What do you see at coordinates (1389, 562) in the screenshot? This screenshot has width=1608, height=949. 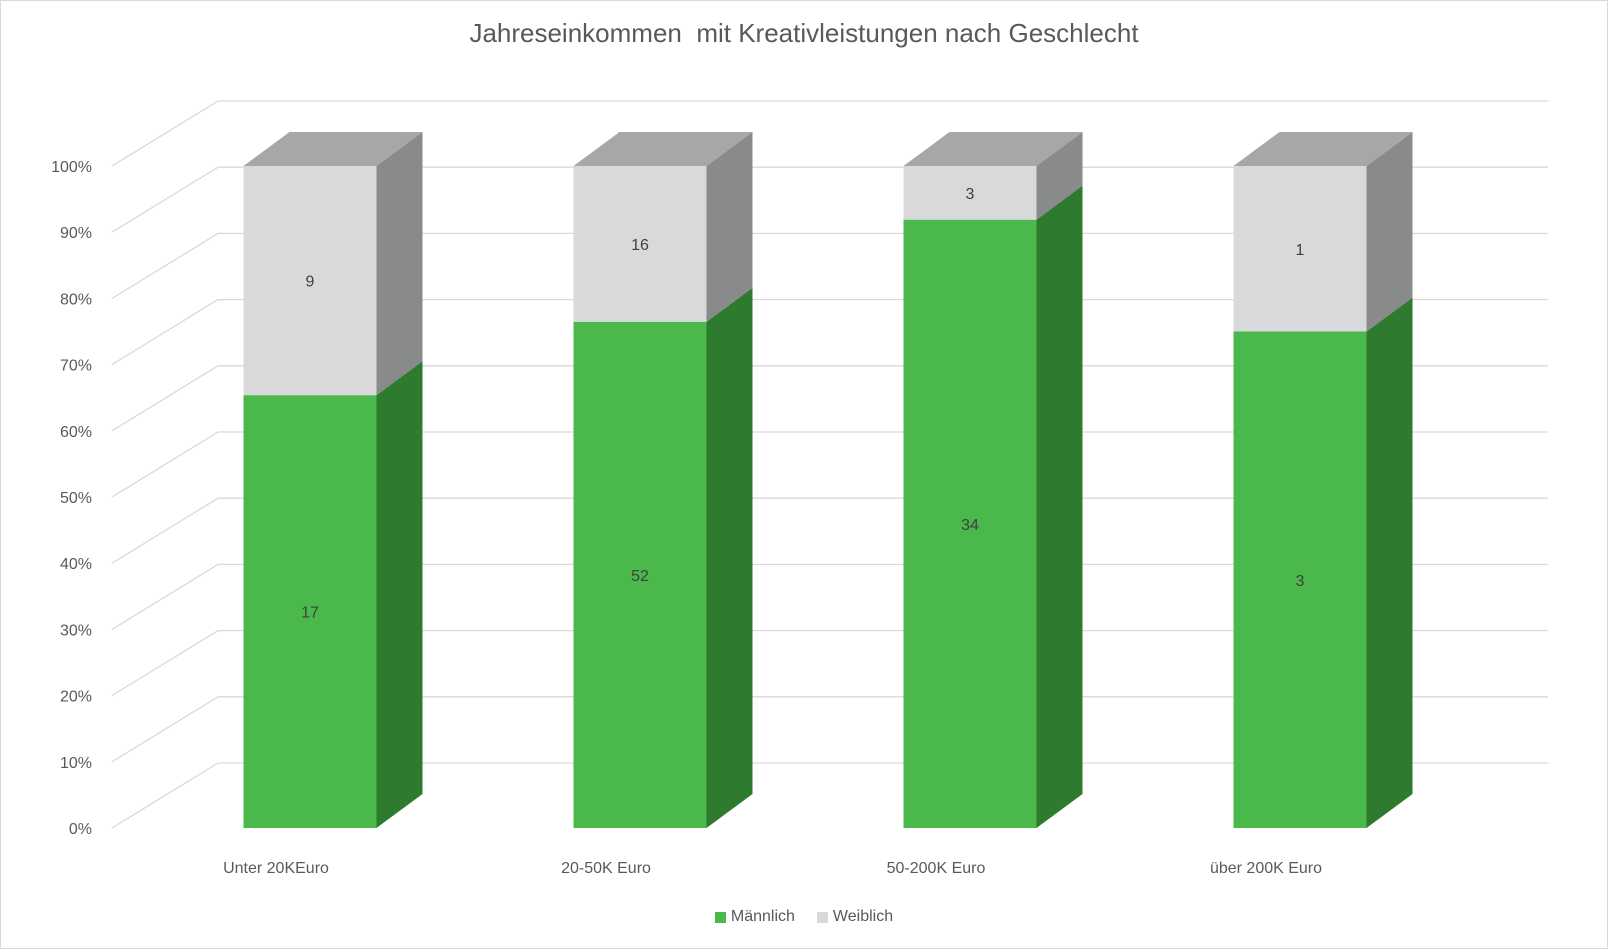 I see `bar-side-maennlich-ueber-200k-euro` at bounding box center [1389, 562].